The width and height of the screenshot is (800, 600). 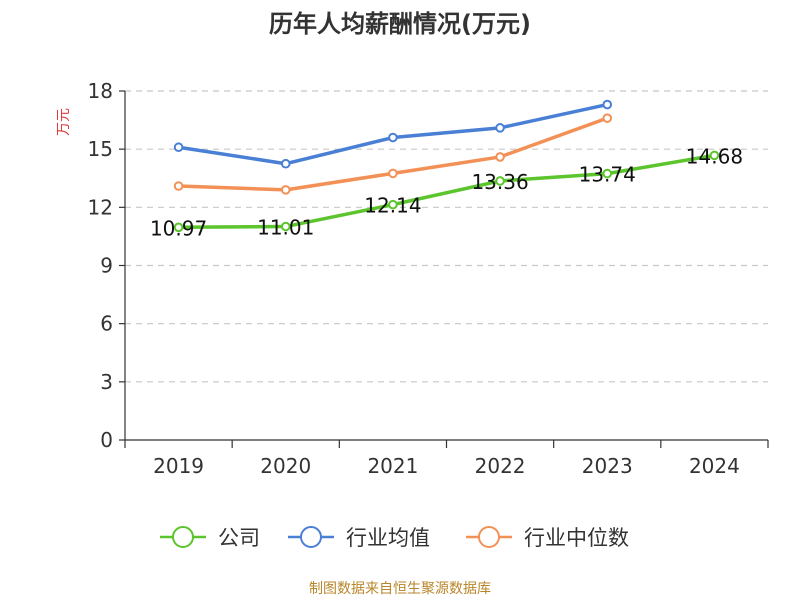 I want to click on legend-label: 行业均值, so click(x=388, y=538).